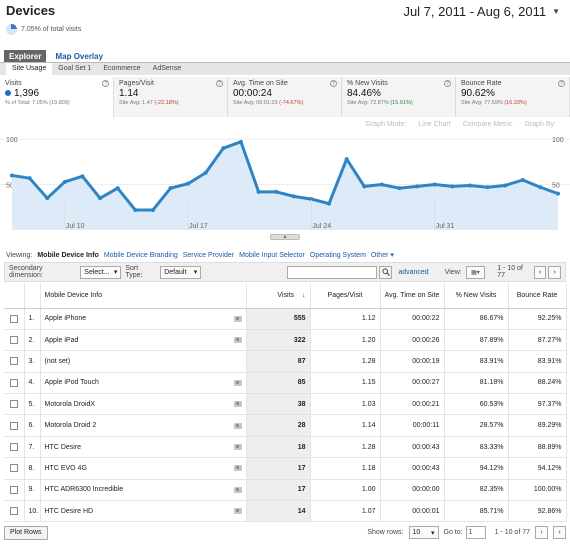 The width and height of the screenshot is (570, 545). What do you see at coordinates (61, 340) in the screenshot?
I see `device-name: Apple iPad` at bounding box center [61, 340].